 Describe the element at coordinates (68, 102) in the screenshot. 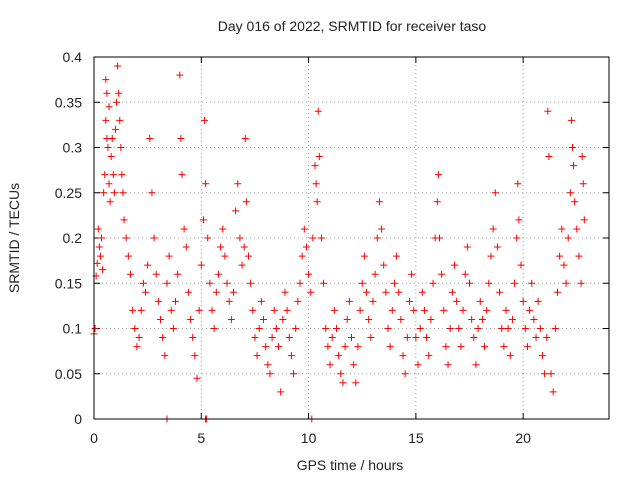

I see `y-tick-label: 0.35` at that location.